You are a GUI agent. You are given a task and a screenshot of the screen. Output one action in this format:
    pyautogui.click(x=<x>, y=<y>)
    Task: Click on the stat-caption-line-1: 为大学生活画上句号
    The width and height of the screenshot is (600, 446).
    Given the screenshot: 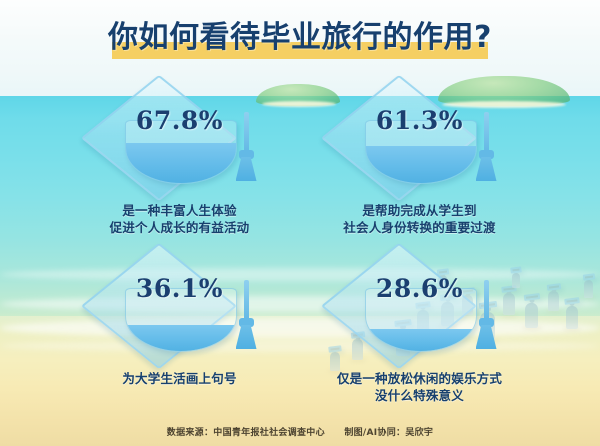 What is the action you would take?
    pyautogui.click(x=179, y=378)
    